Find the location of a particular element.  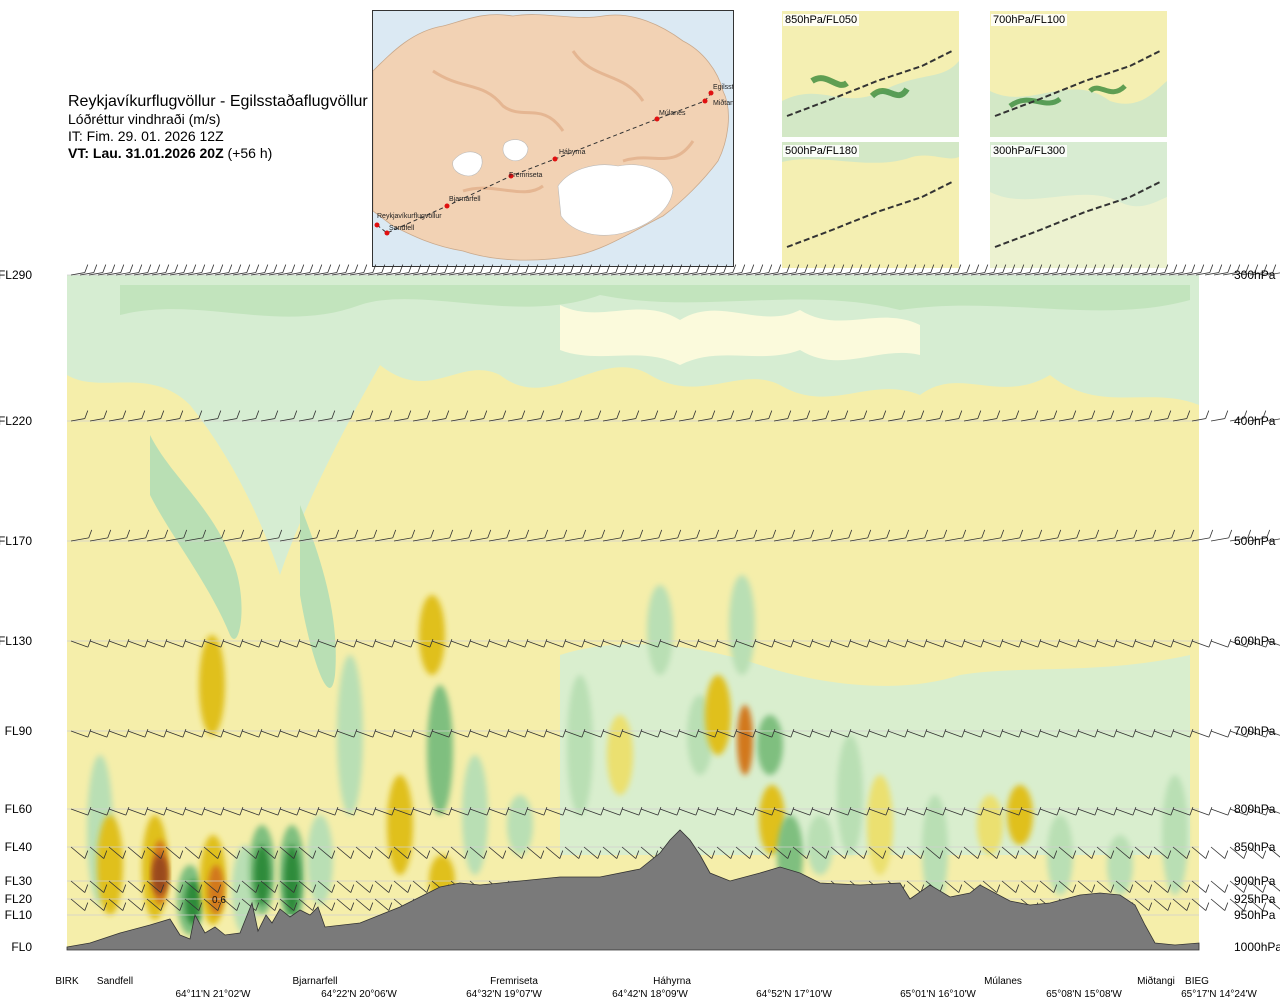

left-axis-label: FL170 is located at coordinates (16, 541).